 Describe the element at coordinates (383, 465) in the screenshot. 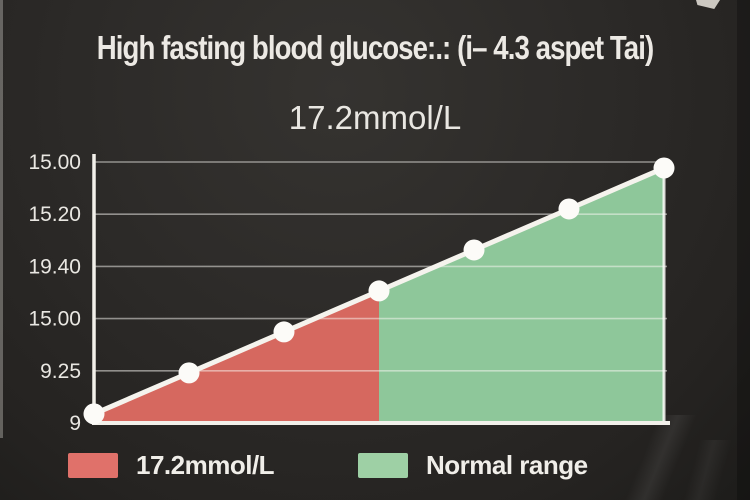

I see `legend-swatch-green` at that location.